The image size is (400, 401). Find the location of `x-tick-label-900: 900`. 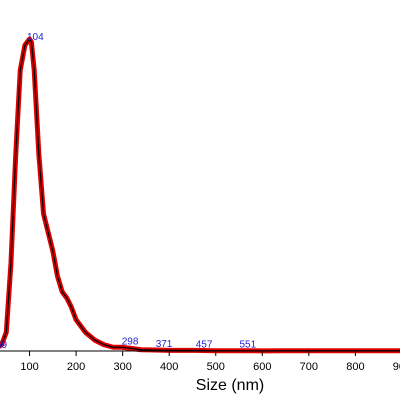

x-tick-label-900: 900 is located at coordinates (396, 367).